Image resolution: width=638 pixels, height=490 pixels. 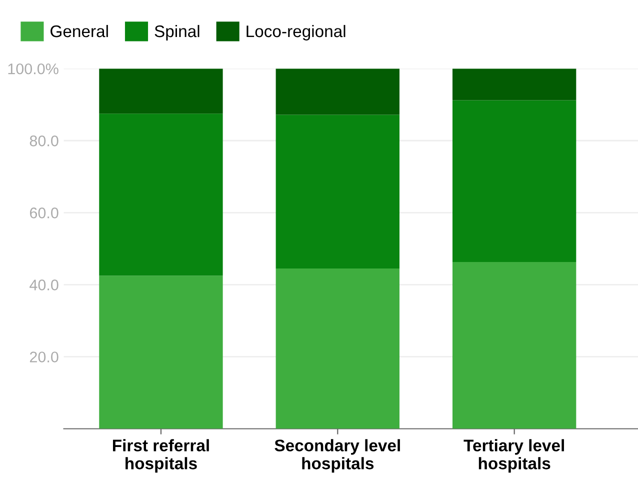 What do you see at coordinates (44, 141) in the screenshot?
I see `y-tick-label: 80.0` at bounding box center [44, 141].